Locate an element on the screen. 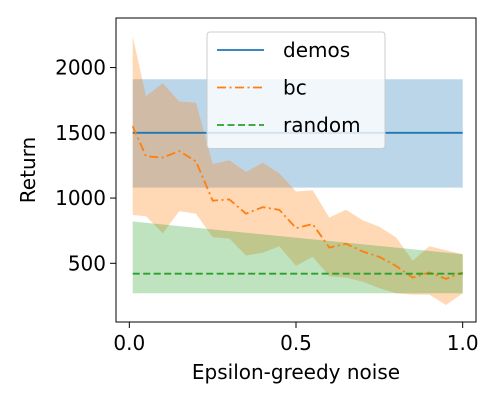 The height and width of the screenshot is (400, 500). legend: demos bc random is located at coordinates (296, 90).